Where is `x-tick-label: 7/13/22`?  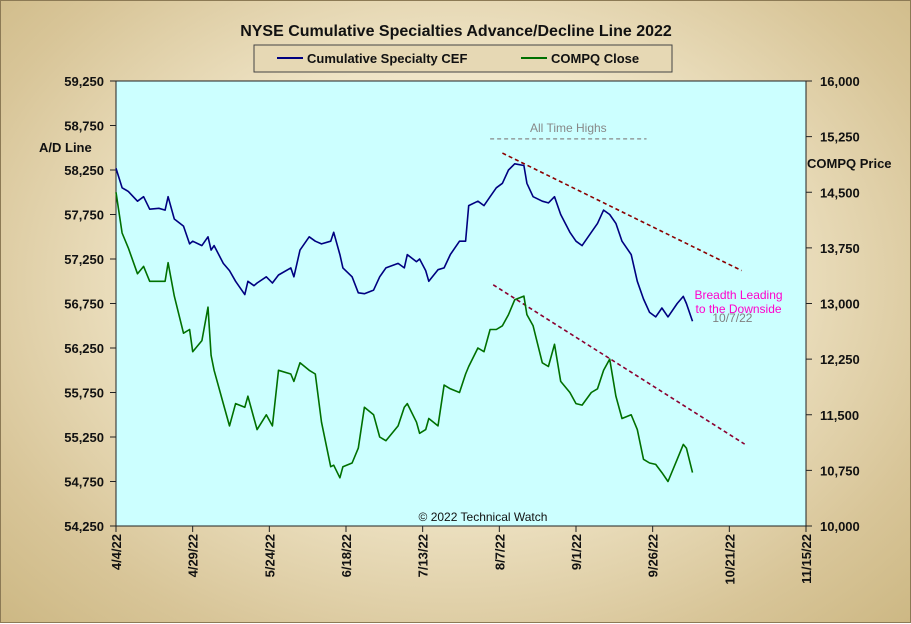 x-tick-label: 7/13/22 is located at coordinates (423, 555).